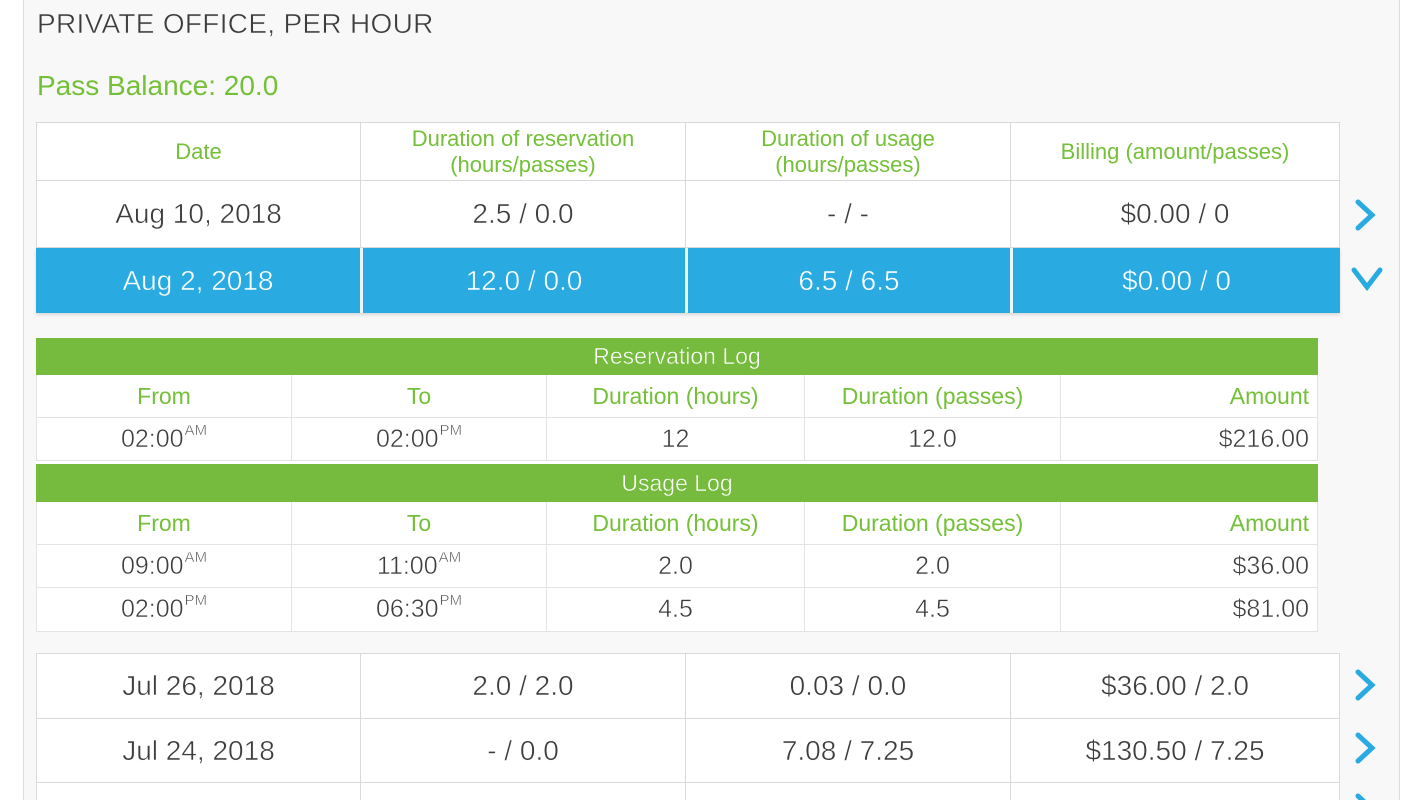 This screenshot has width=1422, height=800. What do you see at coordinates (1175, 751) in the screenshot?
I see `cell-billing: $130.50 / 7.25` at bounding box center [1175, 751].